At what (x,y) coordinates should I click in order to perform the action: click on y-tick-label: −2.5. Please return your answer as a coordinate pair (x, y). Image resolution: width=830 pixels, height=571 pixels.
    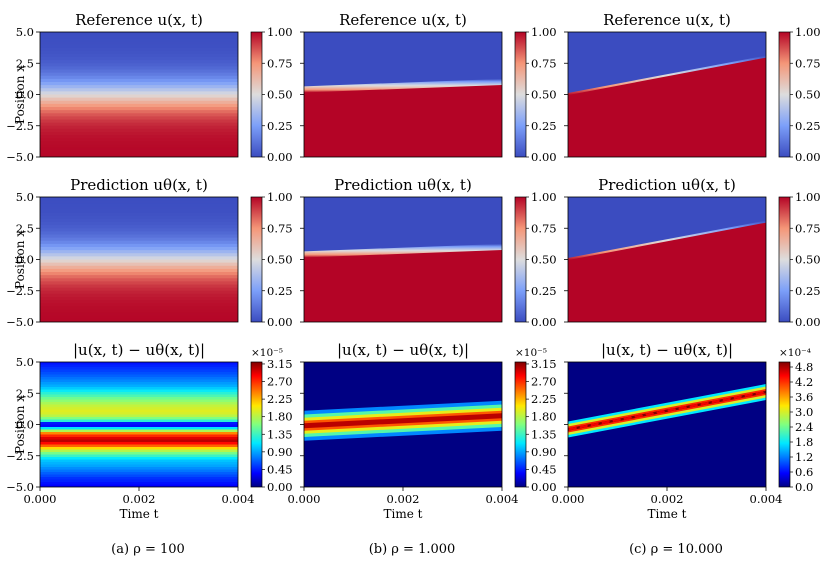
    Looking at the image, I should click on (20, 126).